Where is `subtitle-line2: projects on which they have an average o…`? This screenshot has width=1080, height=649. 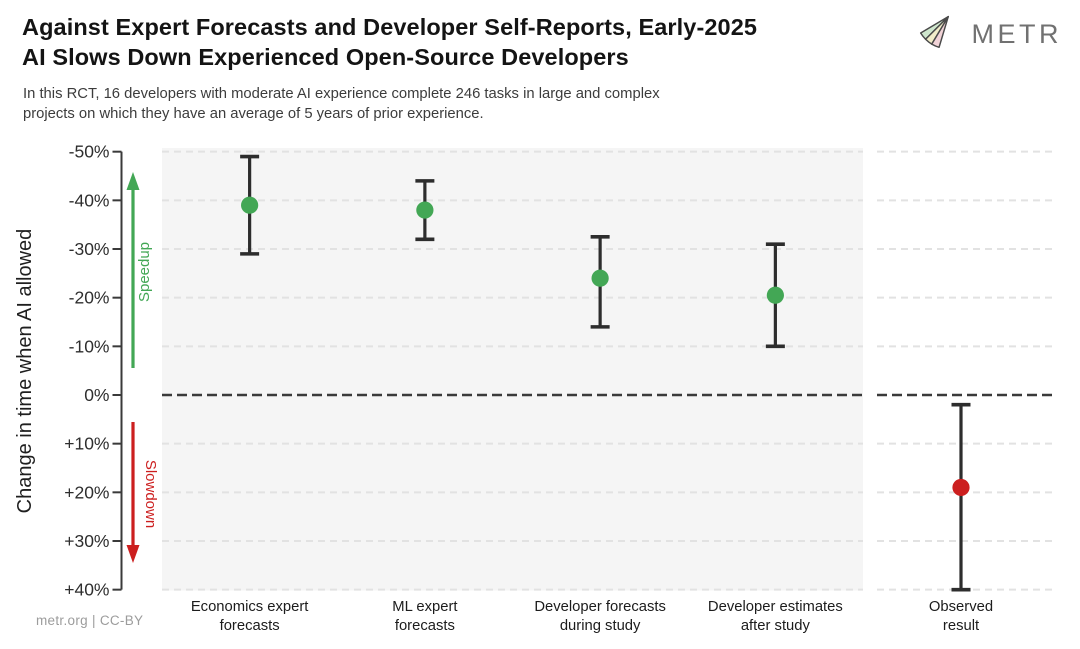
subtitle-line2: projects on which they have an average o… is located at coordinates (253, 114).